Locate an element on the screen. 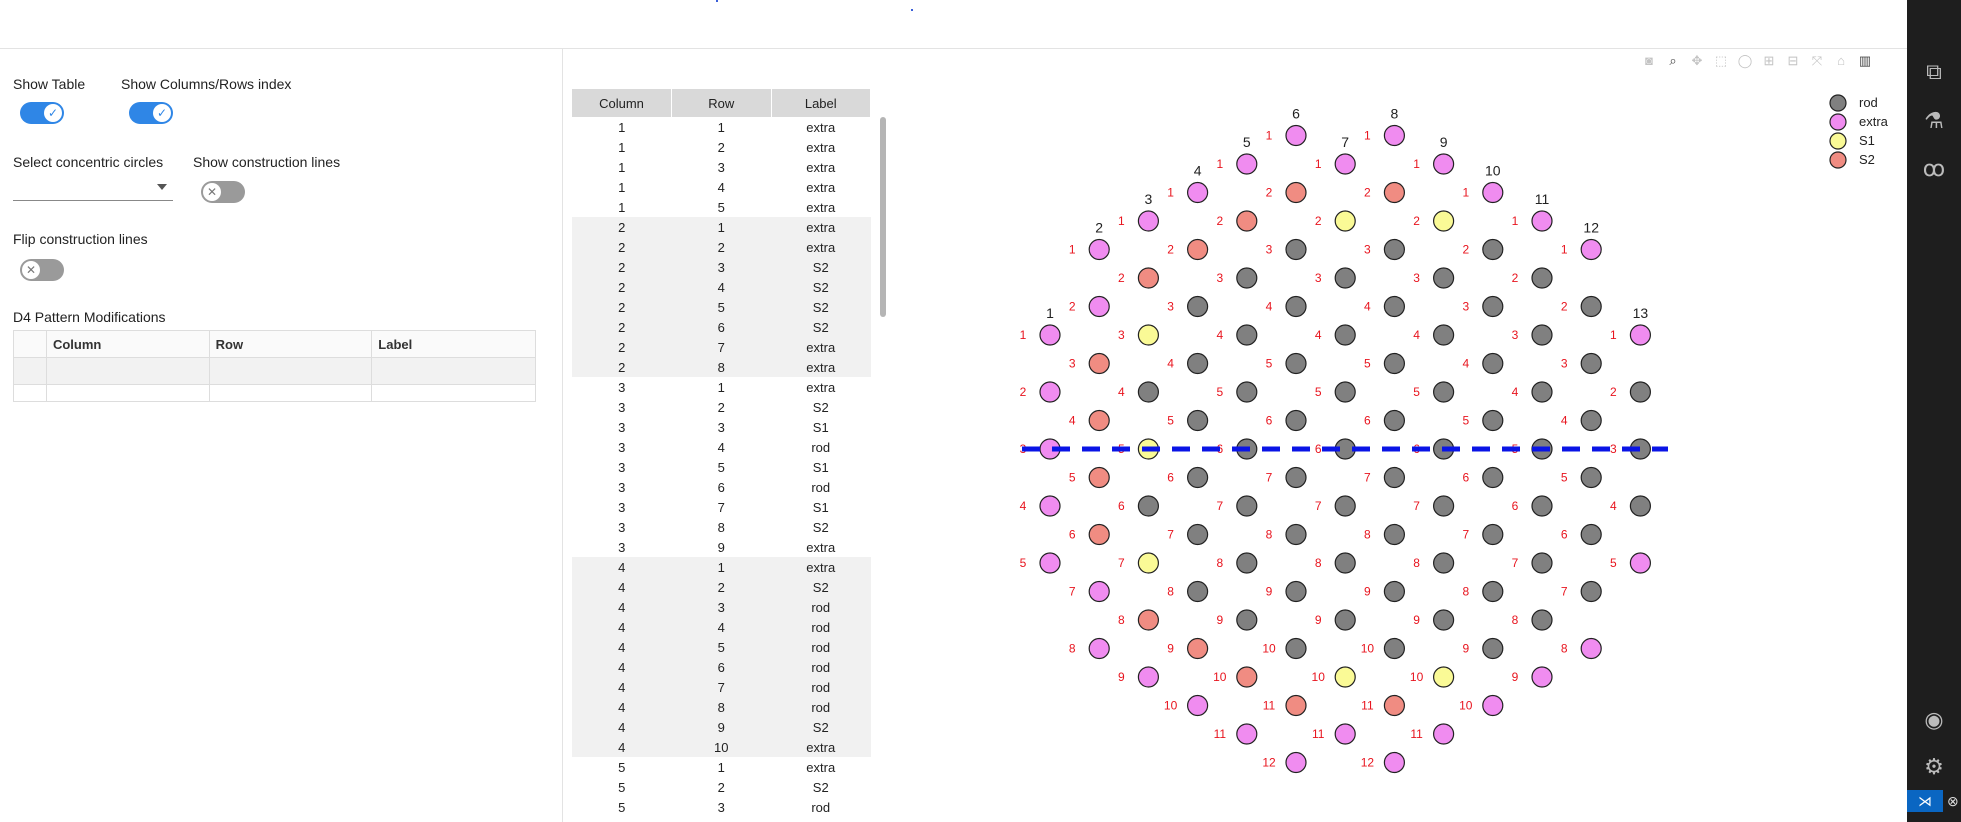 Image resolution: width=1961 pixels, height=822 pixels. table-row: 1 5 extra is located at coordinates (721, 207).